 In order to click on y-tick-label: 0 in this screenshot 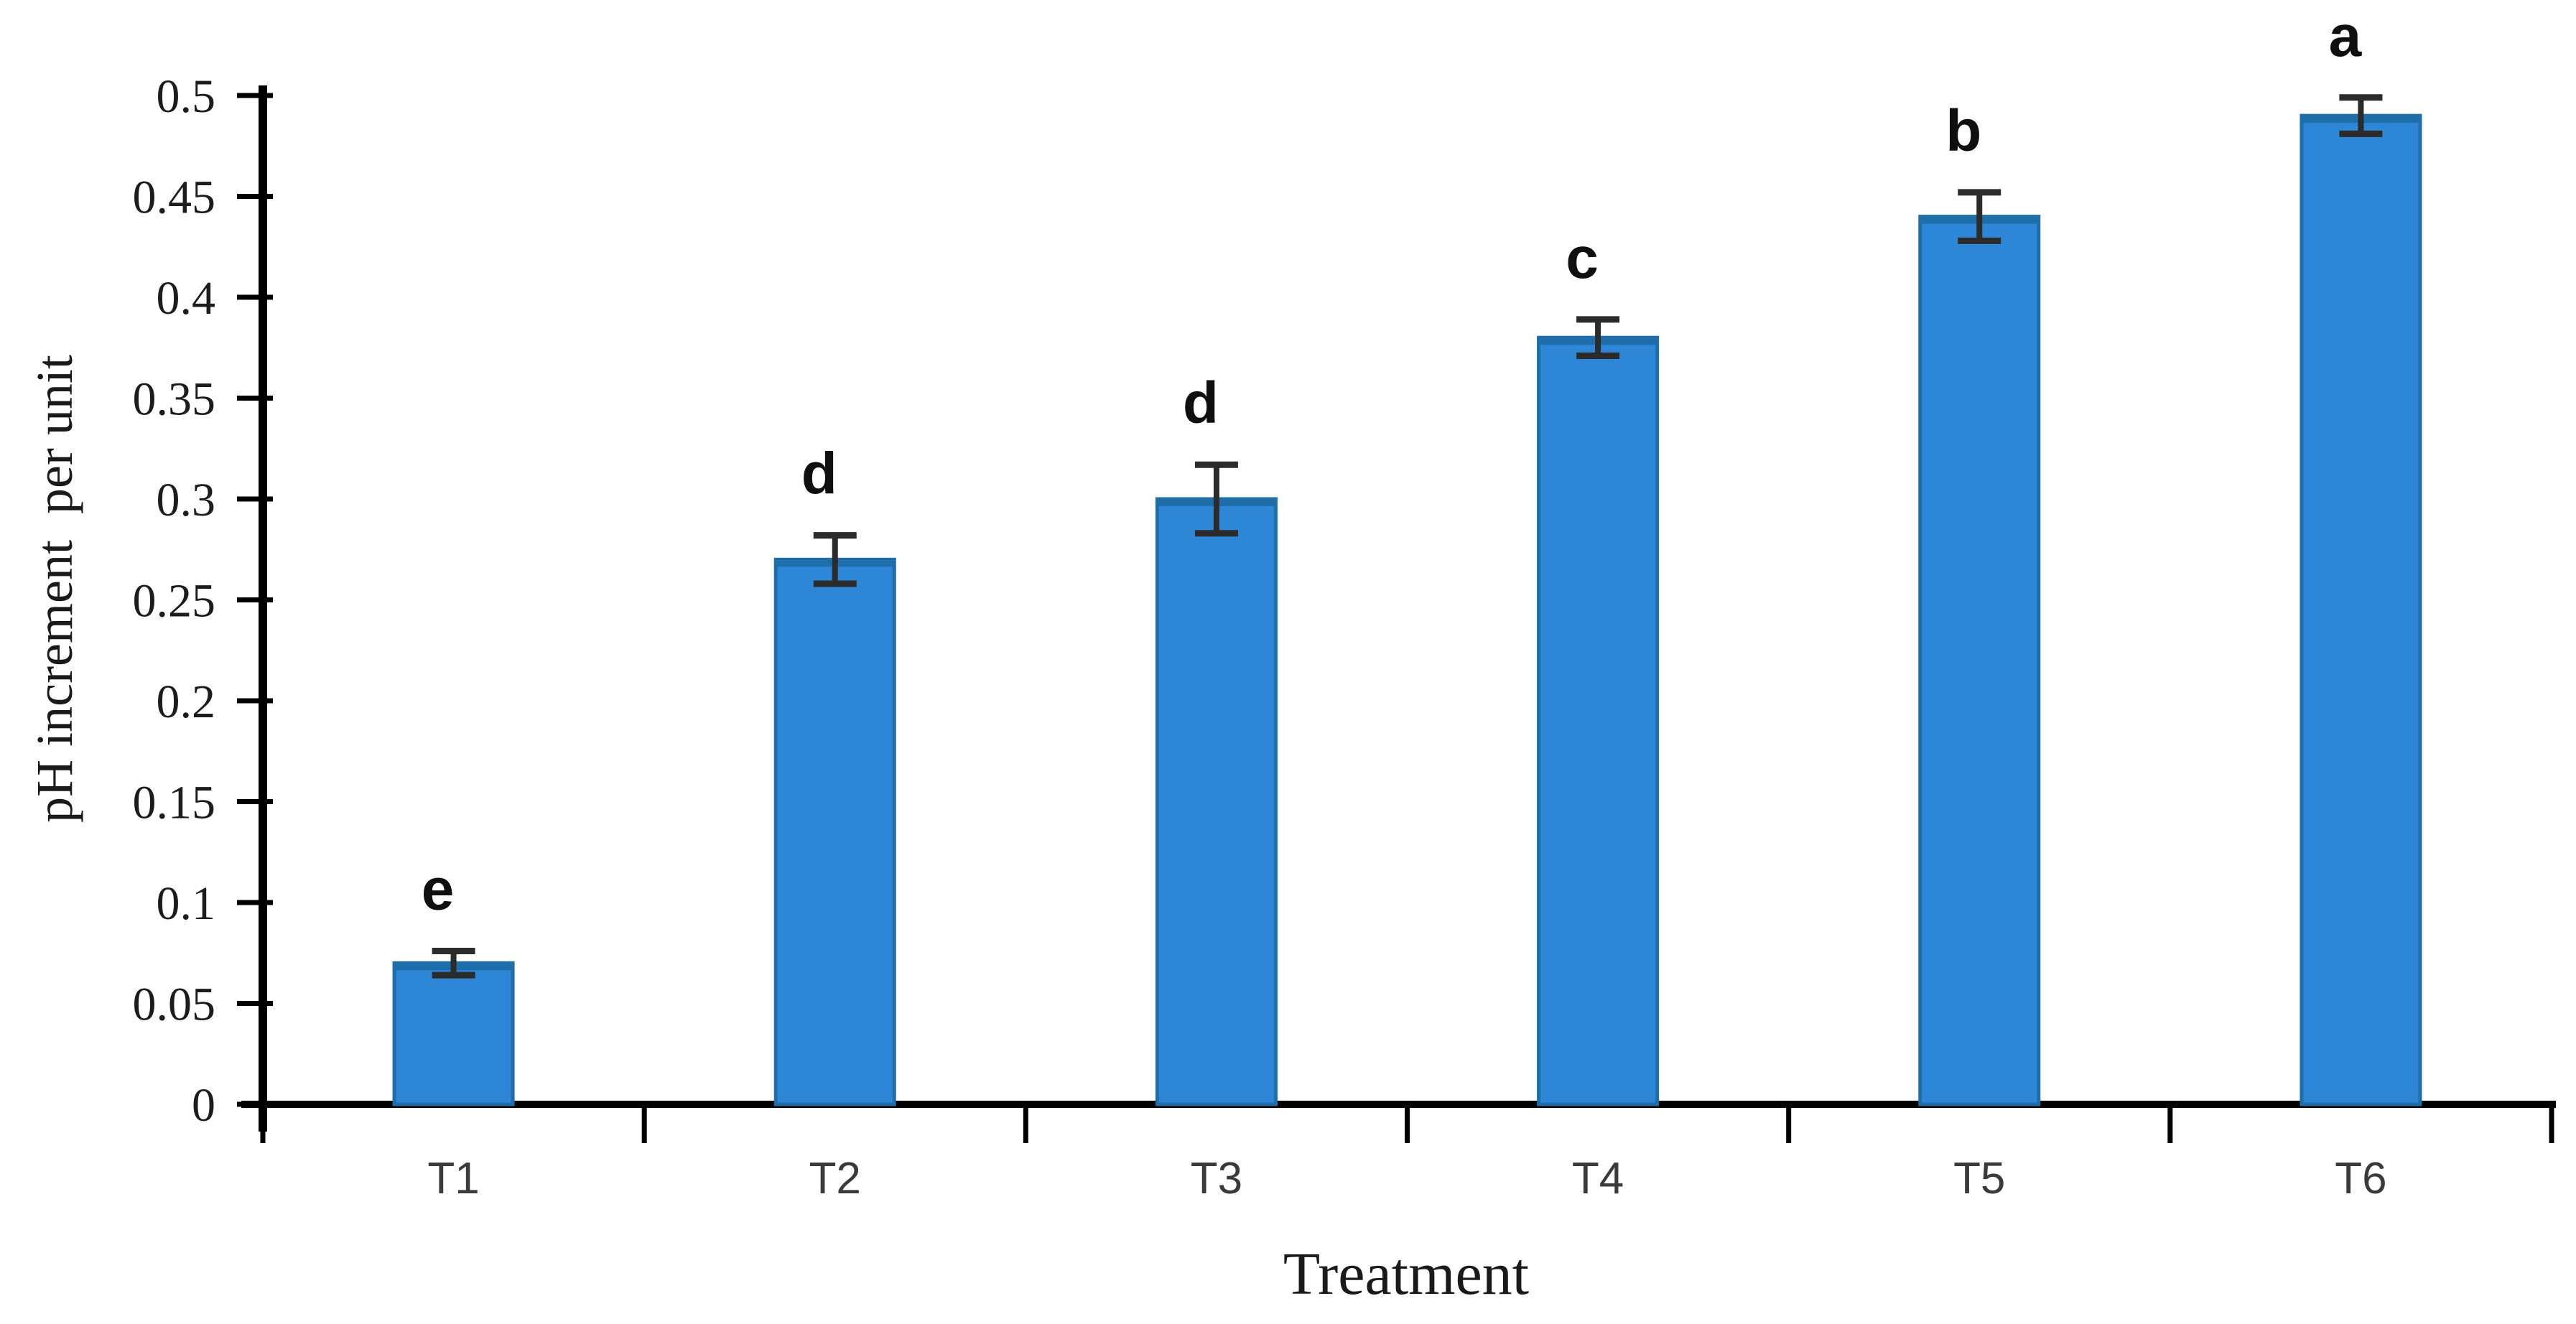, I will do `click(204, 1105)`.